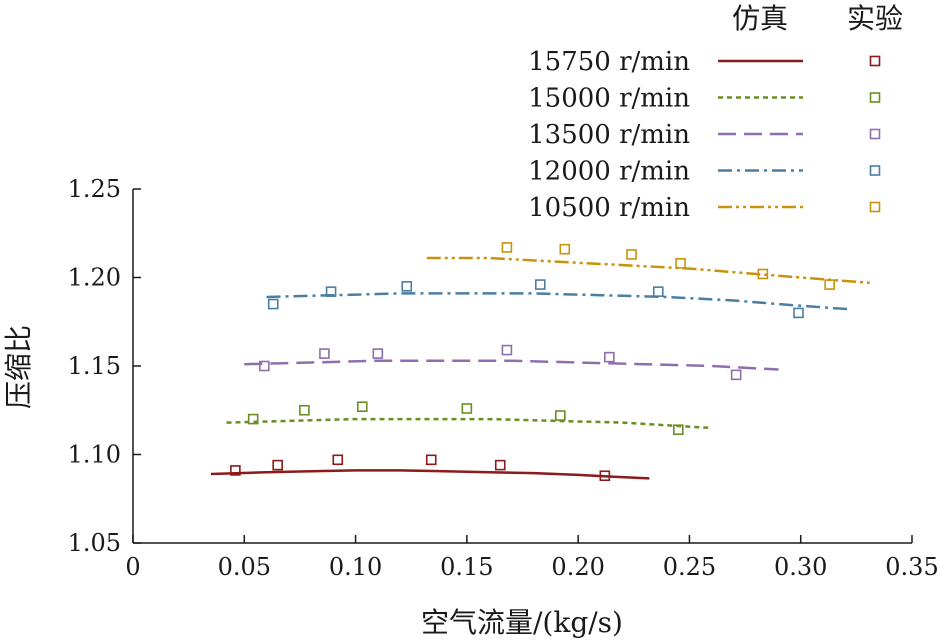 The width and height of the screenshot is (940, 641). I want to click on y-tick-label: 1.05, so click(94, 543).